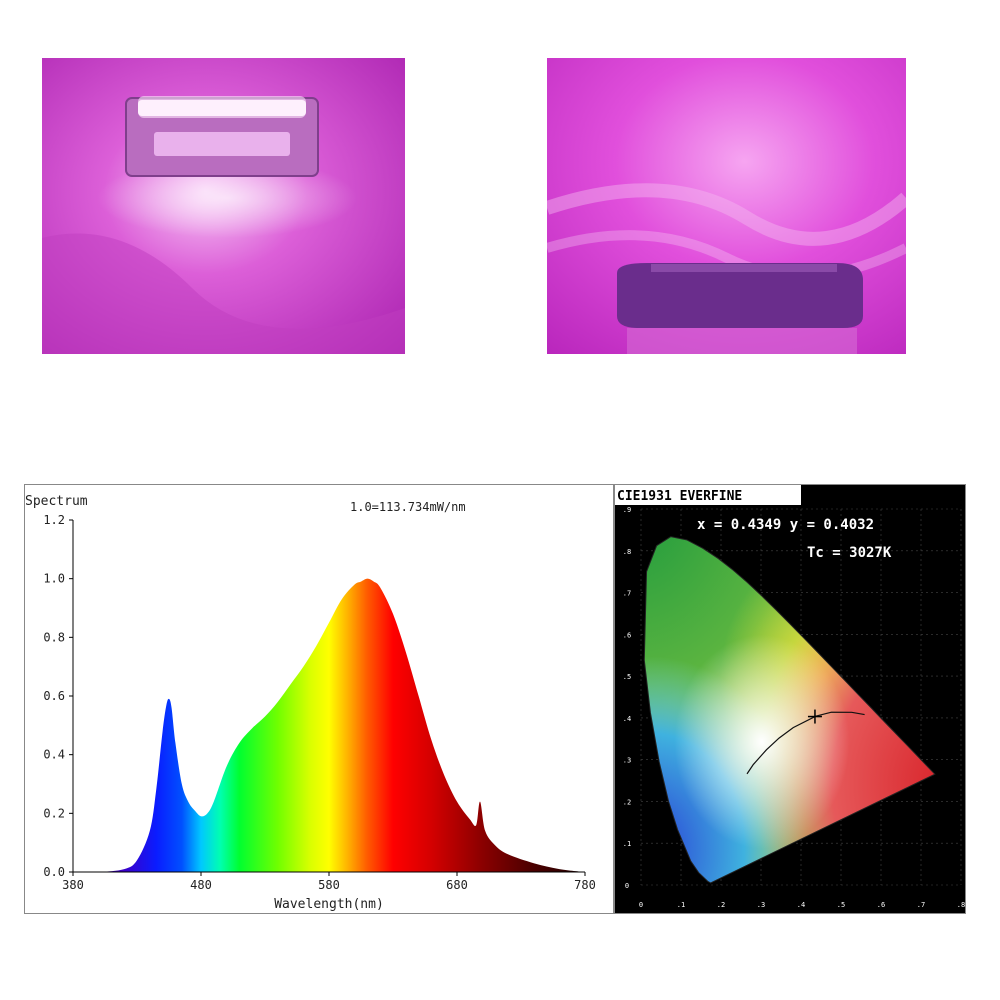  I want to click on x-tick-label: 680, so click(457, 885).